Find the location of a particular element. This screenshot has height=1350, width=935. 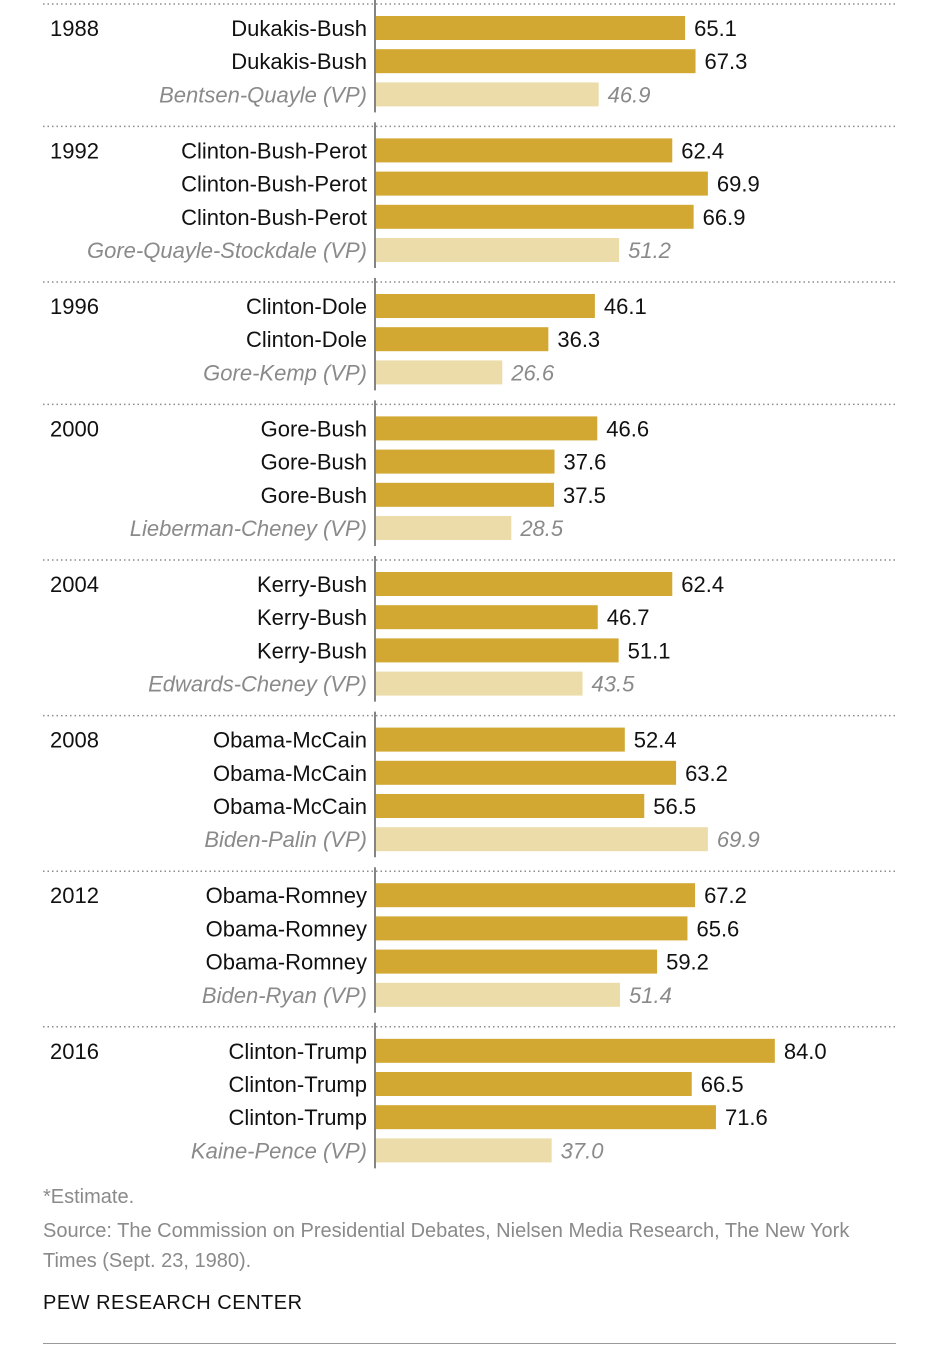

year-label: 2016 is located at coordinates (74, 1051).